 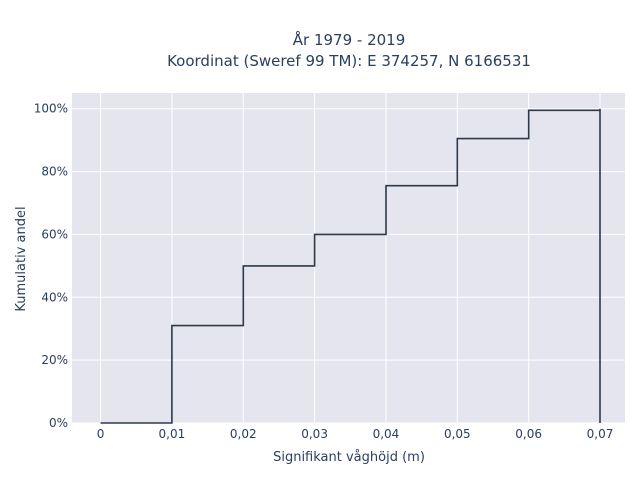 I want to click on y-axis-label: Kumulativ andel, so click(x=21, y=258).